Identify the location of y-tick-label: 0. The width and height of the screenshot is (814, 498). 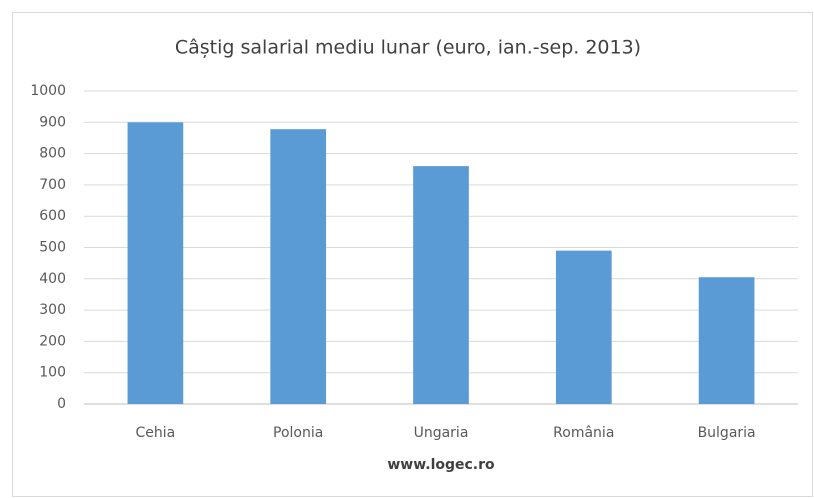
(61, 404).